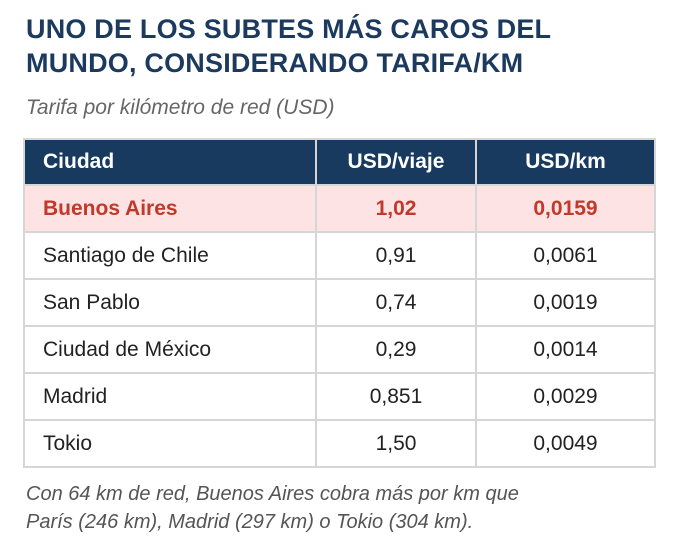 Image resolution: width=680 pixels, height=548 pixels. I want to click on city-cell: San Pablo, so click(170, 302).